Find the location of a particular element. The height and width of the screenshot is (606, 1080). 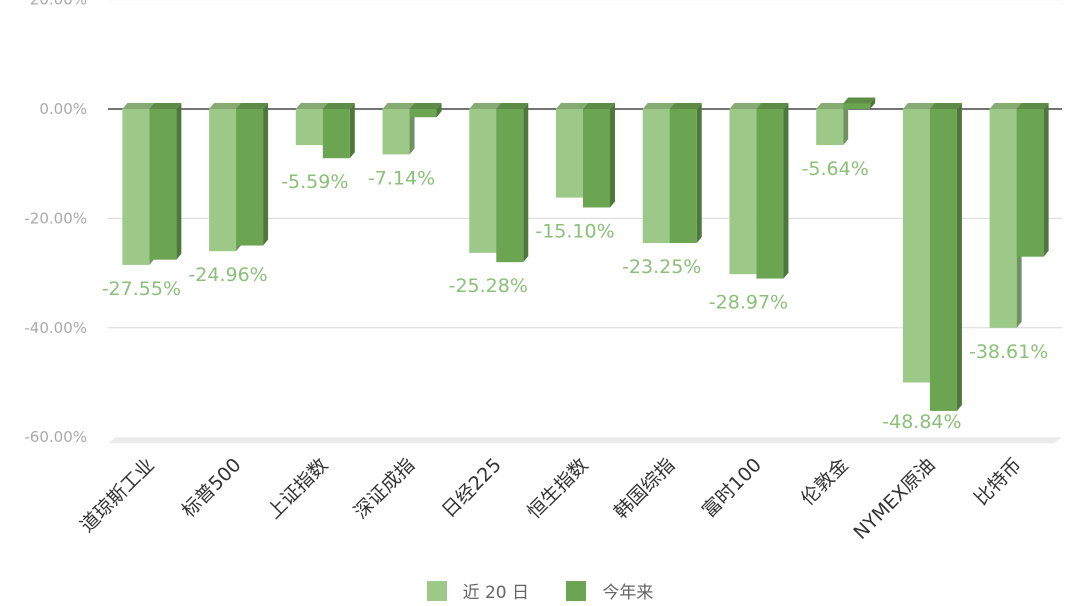

x-tick-label: 比特币 is located at coordinates (998, 482).